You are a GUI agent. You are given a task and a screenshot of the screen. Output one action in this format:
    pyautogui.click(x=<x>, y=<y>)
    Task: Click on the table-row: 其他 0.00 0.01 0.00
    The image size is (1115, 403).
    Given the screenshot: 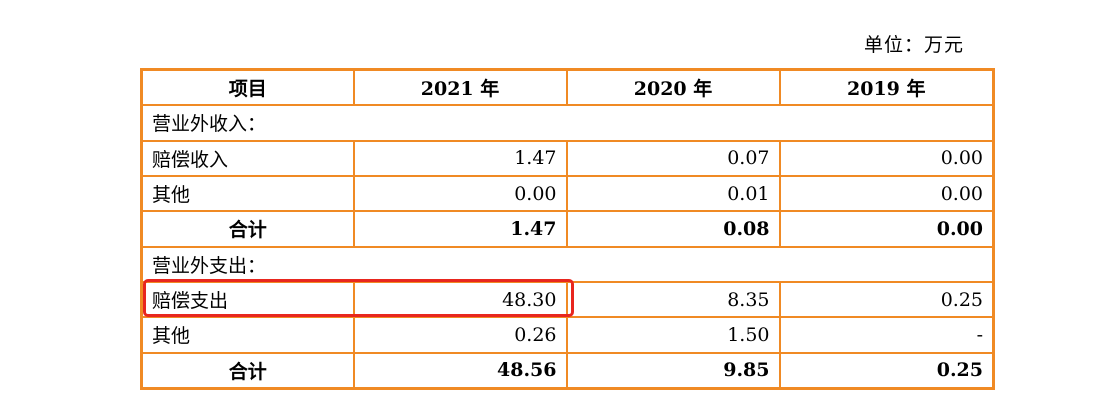 What is the action you would take?
    pyautogui.click(x=567, y=193)
    